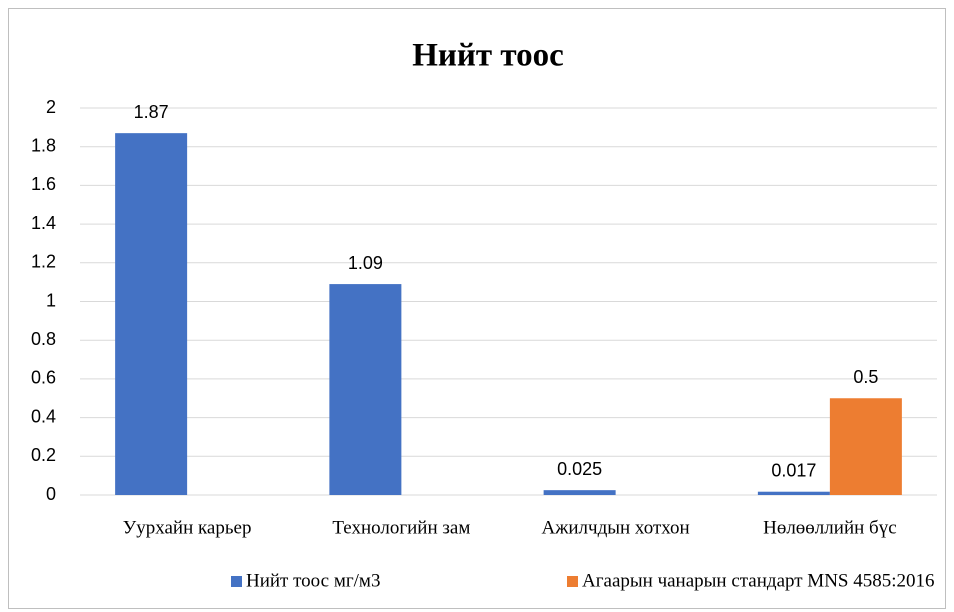  I want to click on y-tick-label: 0.2, so click(43, 455).